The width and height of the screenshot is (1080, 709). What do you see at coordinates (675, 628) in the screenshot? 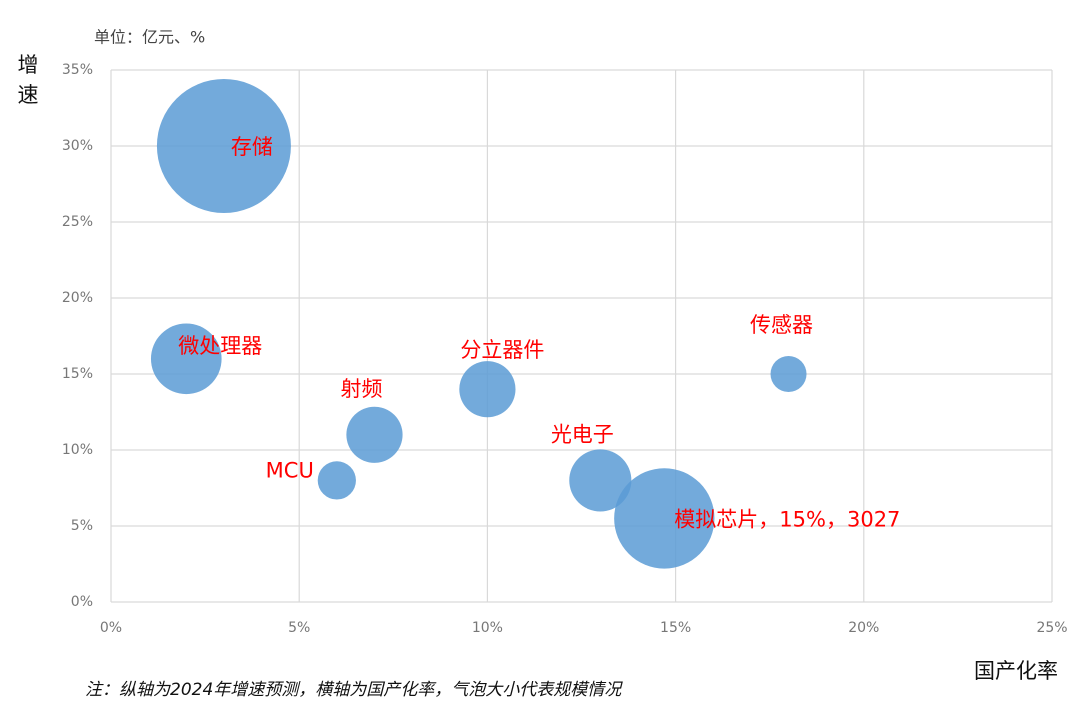
I see `x-tick-label: 15%` at bounding box center [675, 628].